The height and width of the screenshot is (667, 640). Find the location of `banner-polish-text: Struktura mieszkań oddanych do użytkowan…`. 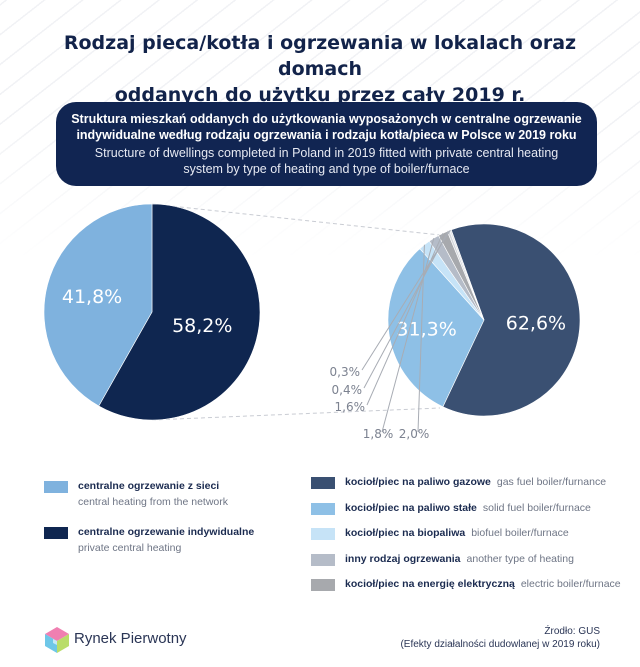

banner-polish-text: Struktura mieszkań oddanych do użytkowan… is located at coordinates (326, 127).